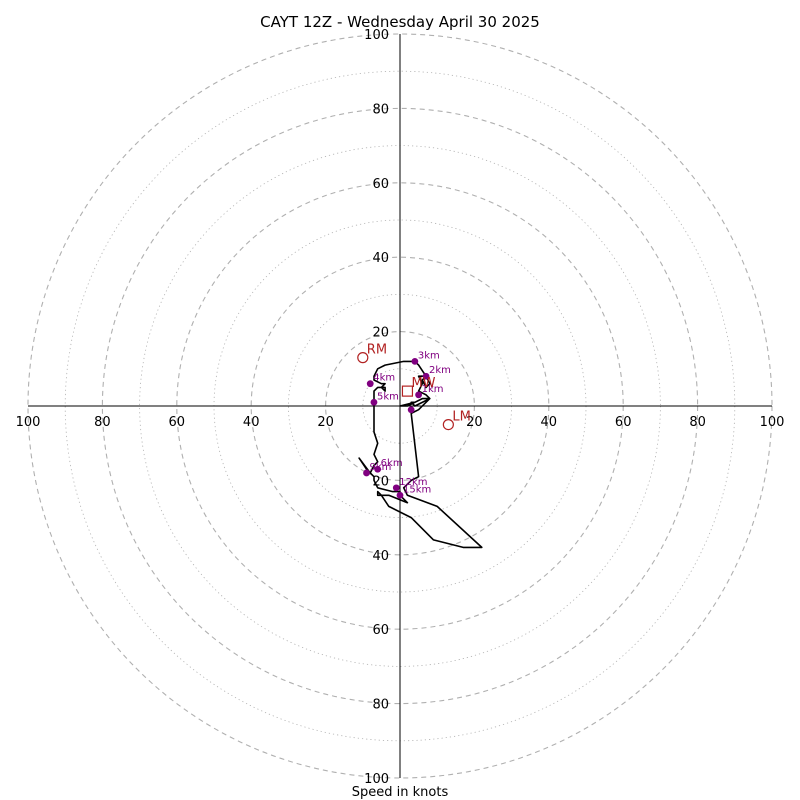 The width and height of the screenshot is (800, 800). What do you see at coordinates (461, 417) in the screenshot?
I see `storm-motion-label: LM` at bounding box center [461, 417].